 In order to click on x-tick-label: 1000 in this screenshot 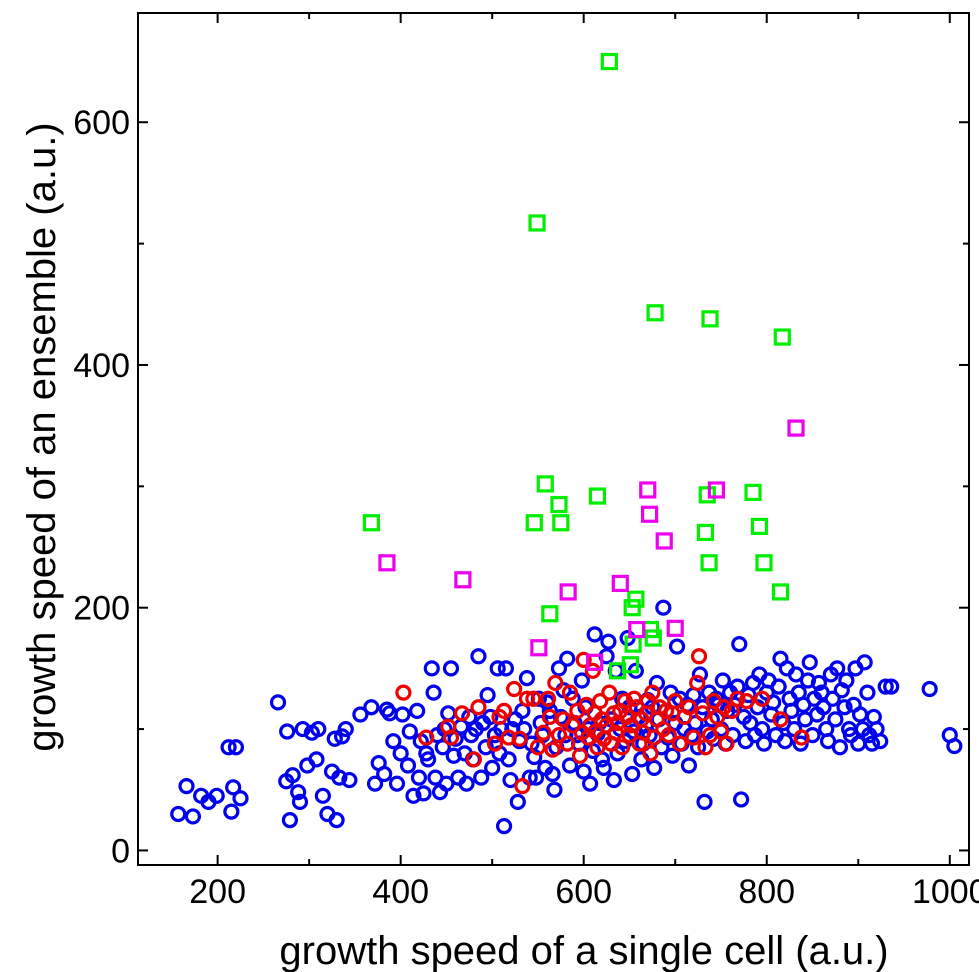, I will do `click(945, 892)`.